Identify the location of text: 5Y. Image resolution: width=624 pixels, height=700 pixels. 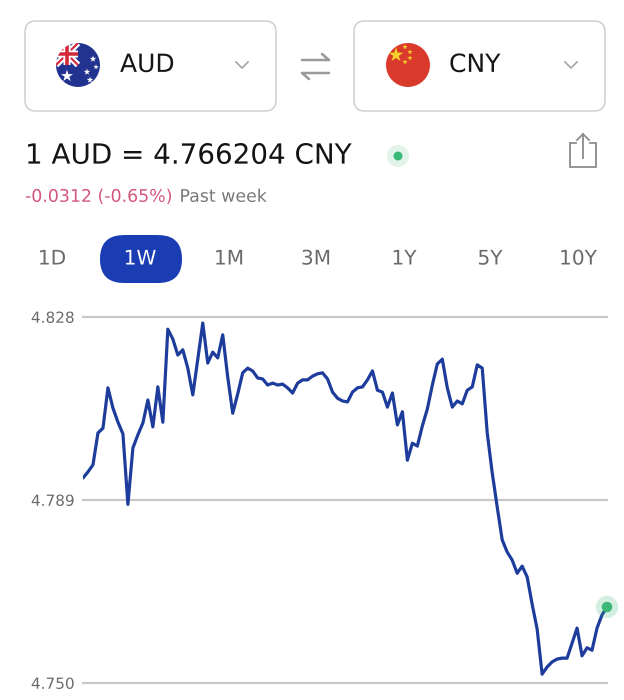
(491, 257).